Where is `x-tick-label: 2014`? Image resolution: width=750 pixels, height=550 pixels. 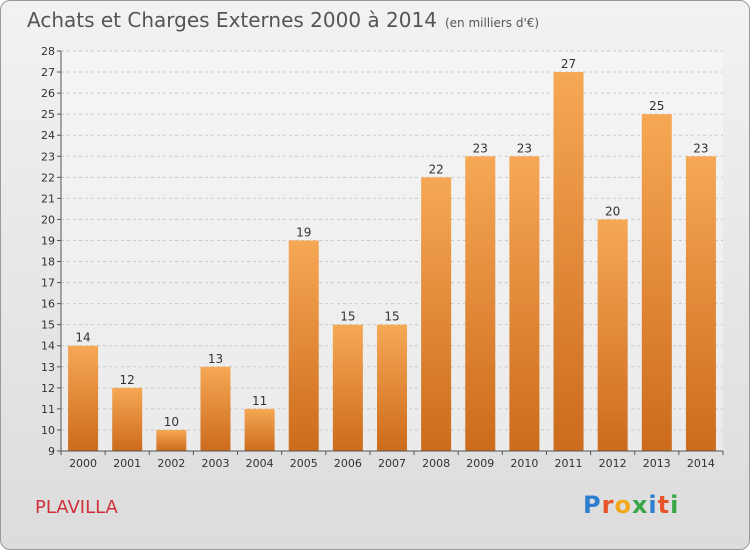
x-tick-label: 2014 is located at coordinates (701, 463).